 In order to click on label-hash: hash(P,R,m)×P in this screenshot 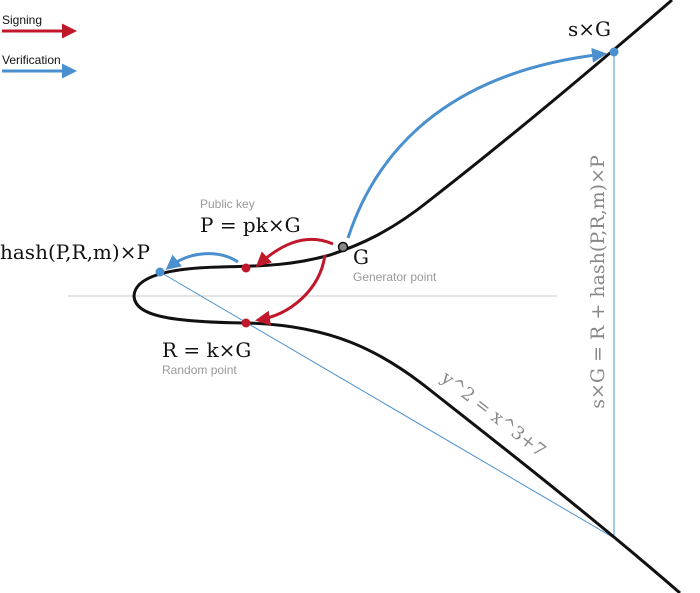, I will do `click(75, 252)`.